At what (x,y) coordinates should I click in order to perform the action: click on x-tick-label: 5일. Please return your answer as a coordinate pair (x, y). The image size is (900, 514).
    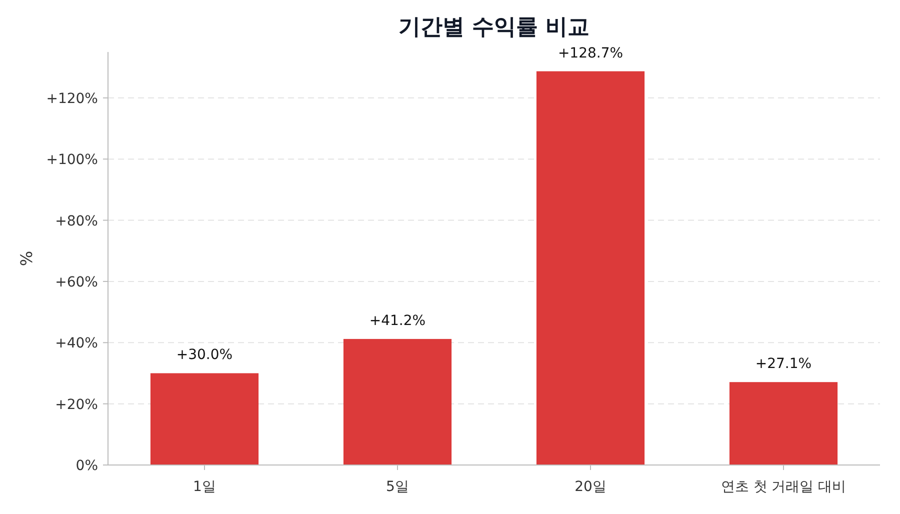
    Looking at the image, I should click on (397, 487).